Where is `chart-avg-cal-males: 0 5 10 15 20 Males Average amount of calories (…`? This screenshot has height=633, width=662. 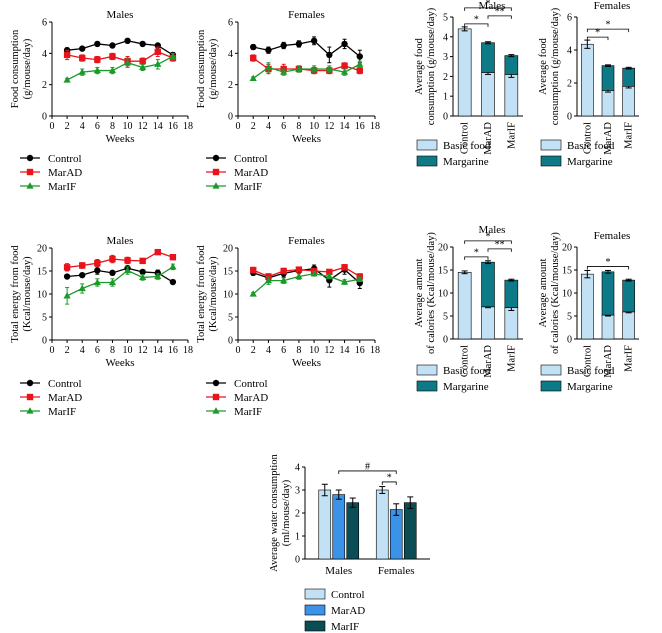
chart-avg-cal-males: 0 5 10 15 20 Males Average amount of calories (… is located at coordinates (468, 308).